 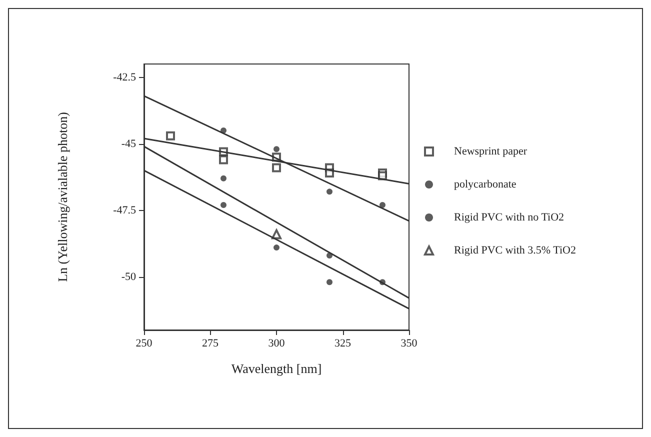 I want to click on x-tick-label: 300, so click(x=277, y=344).